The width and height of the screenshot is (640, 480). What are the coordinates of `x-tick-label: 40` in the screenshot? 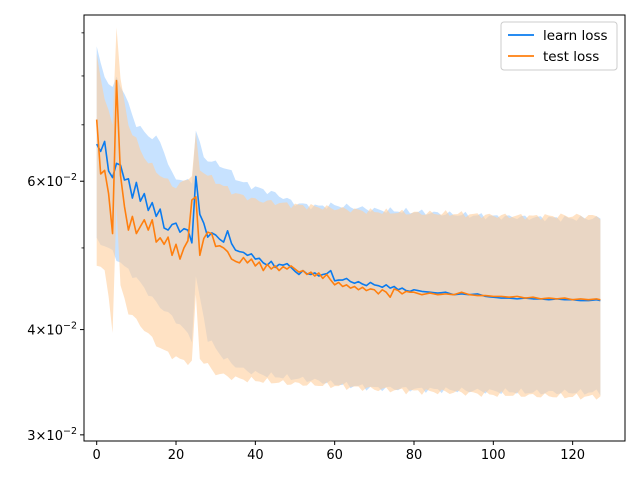 It's located at (255, 455).